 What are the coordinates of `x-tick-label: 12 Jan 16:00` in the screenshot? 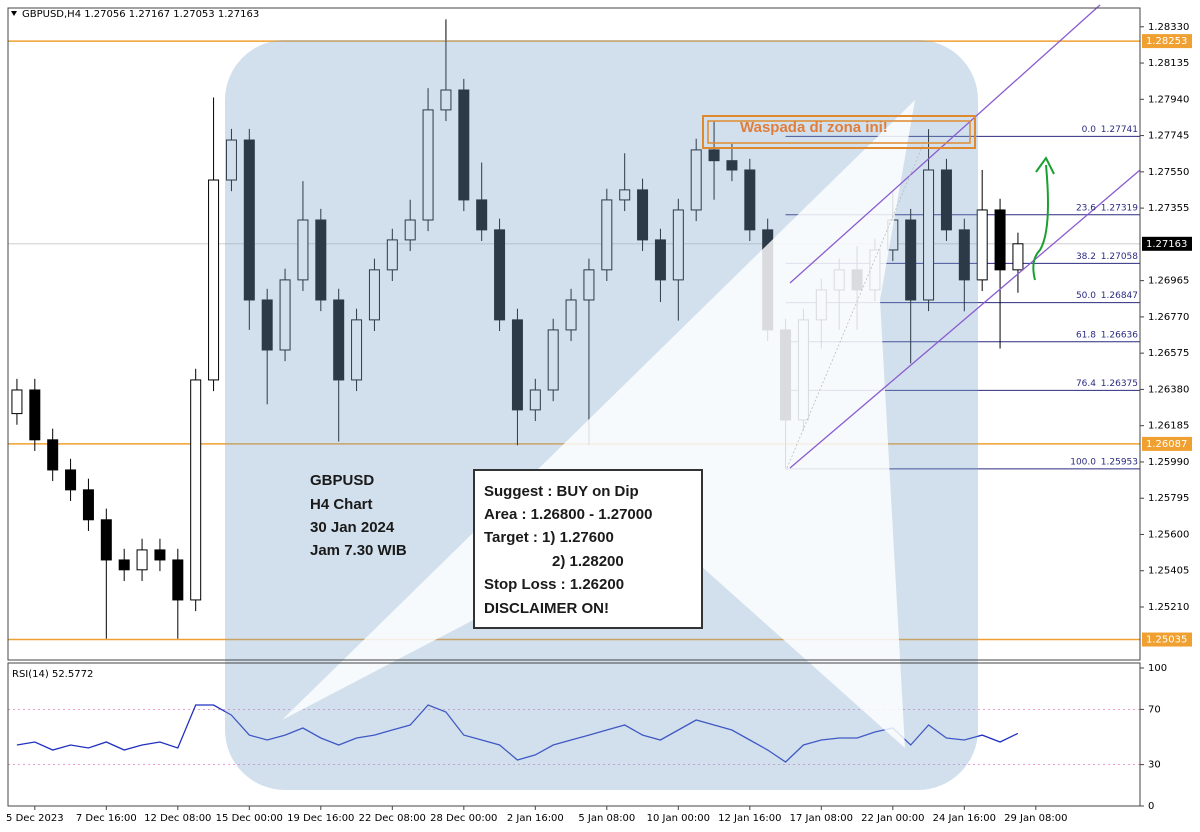 It's located at (749, 818).